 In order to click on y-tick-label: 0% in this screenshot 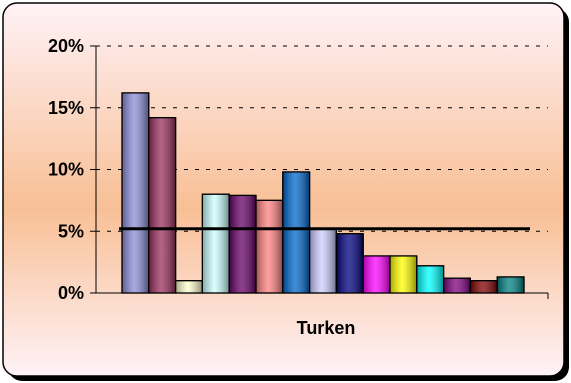, I will do `click(71, 293)`.